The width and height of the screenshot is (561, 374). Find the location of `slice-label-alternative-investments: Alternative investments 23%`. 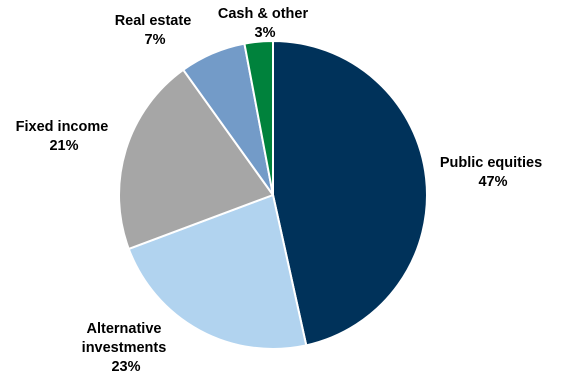

slice-label-alternative-investments: Alternative investments 23% is located at coordinates (126, 347).